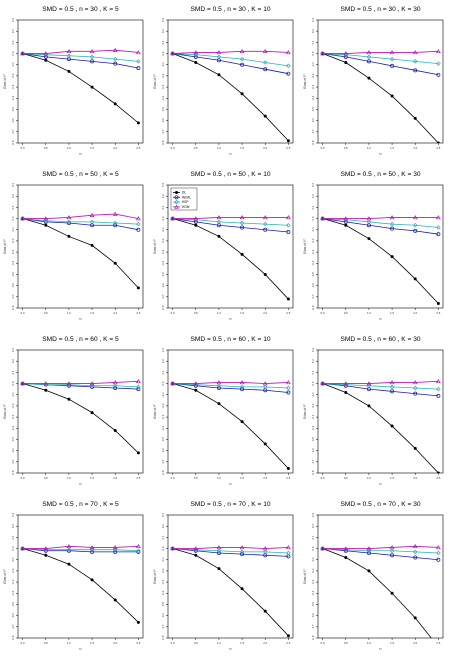 This screenshot has width=450, height=660. Describe the element at coordinates (230, 339) in the screenshot. I see `chart-title: SMD = 0.5 , n = 60 , K = 10` at that location.